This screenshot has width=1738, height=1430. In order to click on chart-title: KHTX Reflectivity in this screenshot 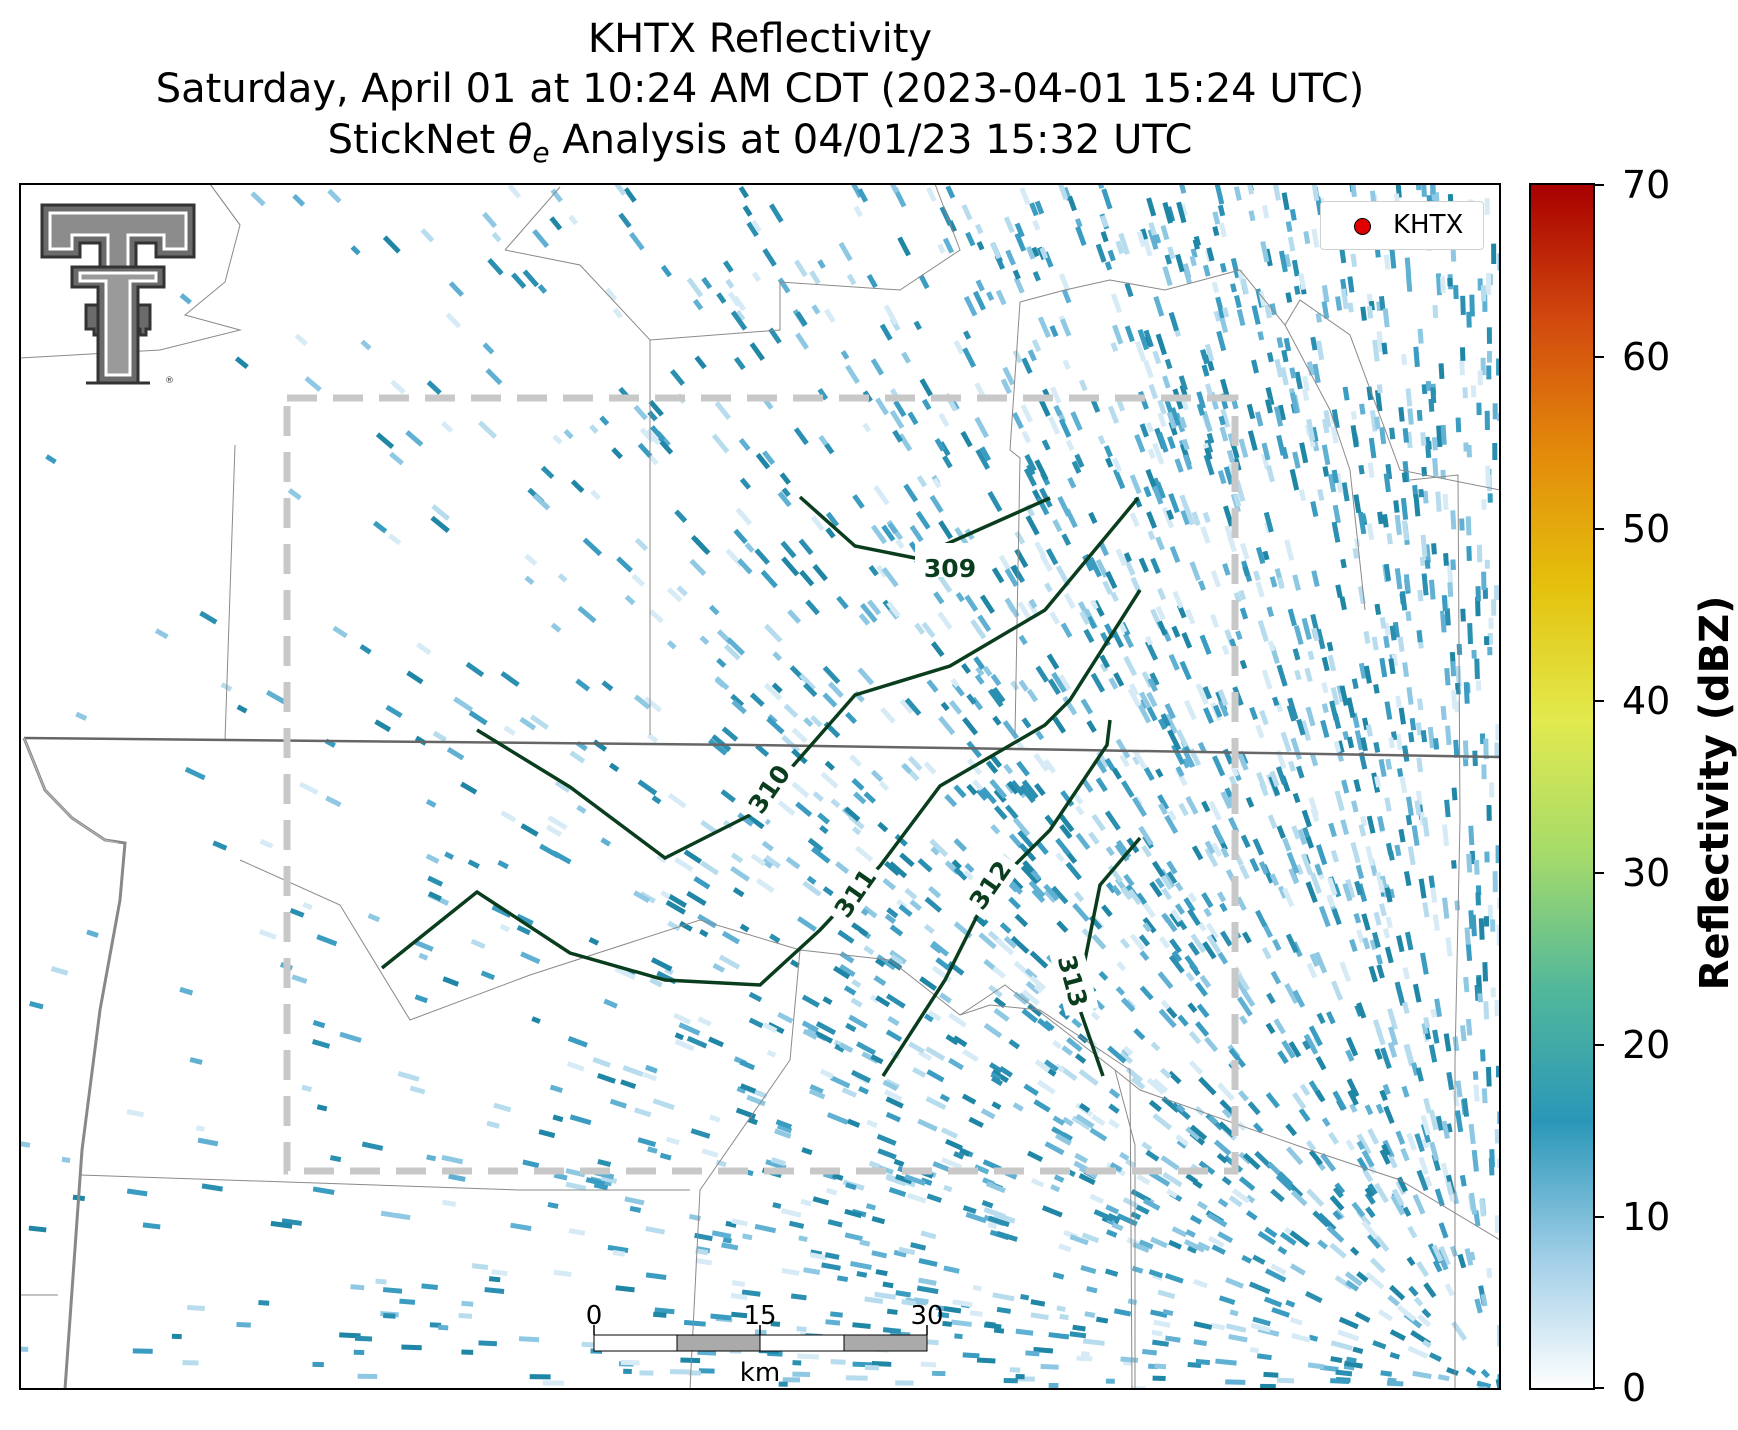, I will do `click(760, 39)`.